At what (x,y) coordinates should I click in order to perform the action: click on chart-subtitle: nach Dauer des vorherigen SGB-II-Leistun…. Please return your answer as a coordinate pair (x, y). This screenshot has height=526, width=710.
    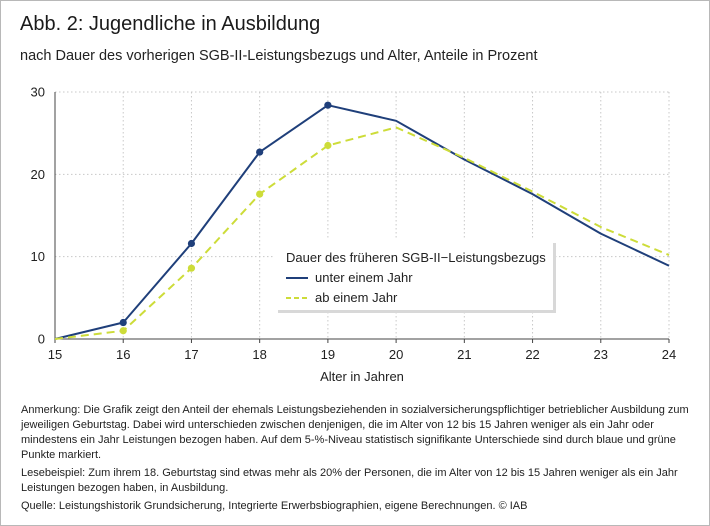
    Looking at the image, I should click on (279, 56).